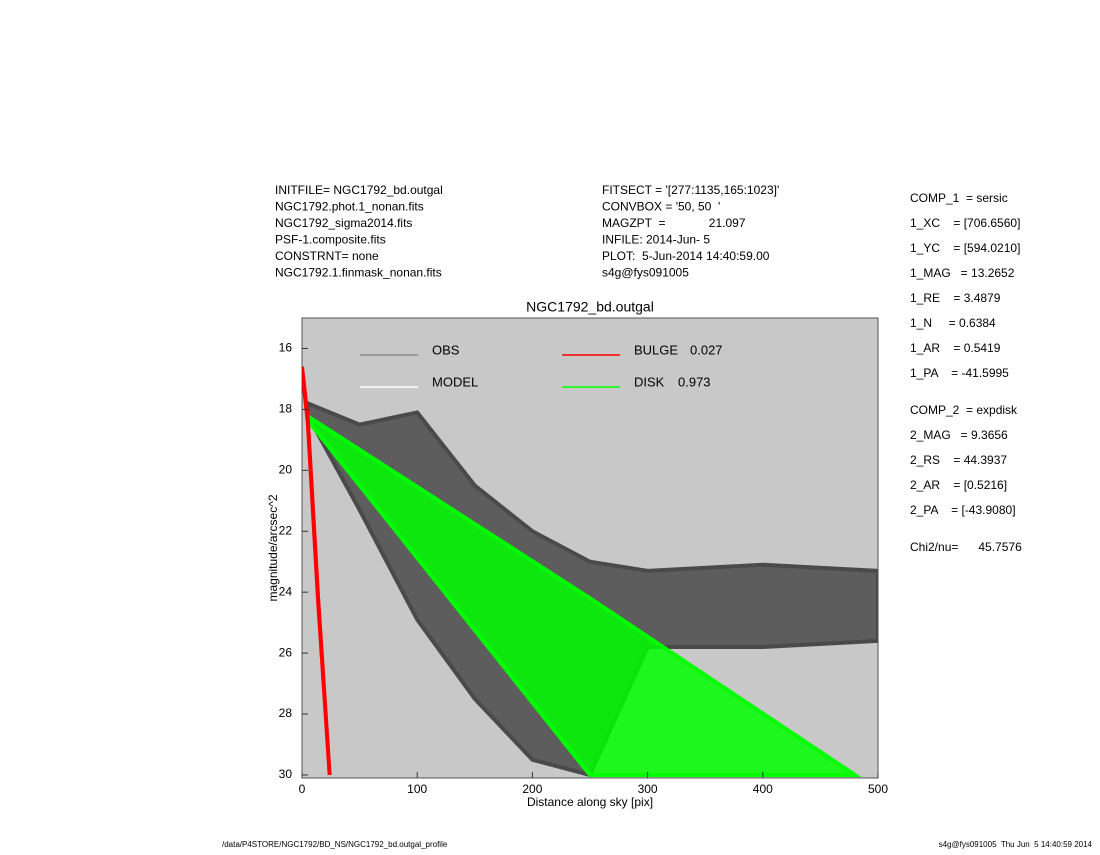  What do you see at coordinates (286, 530) in the screenshot?
I see `y-tick-label: 22` at bounding box center [286, 530].